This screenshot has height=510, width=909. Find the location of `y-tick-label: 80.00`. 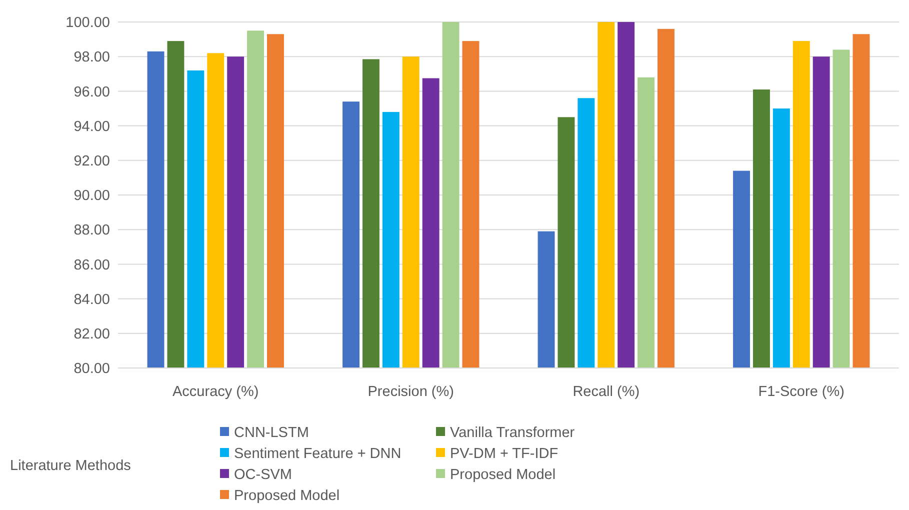

y-tick-label: 80.00 is located at coordinates (92, 369).